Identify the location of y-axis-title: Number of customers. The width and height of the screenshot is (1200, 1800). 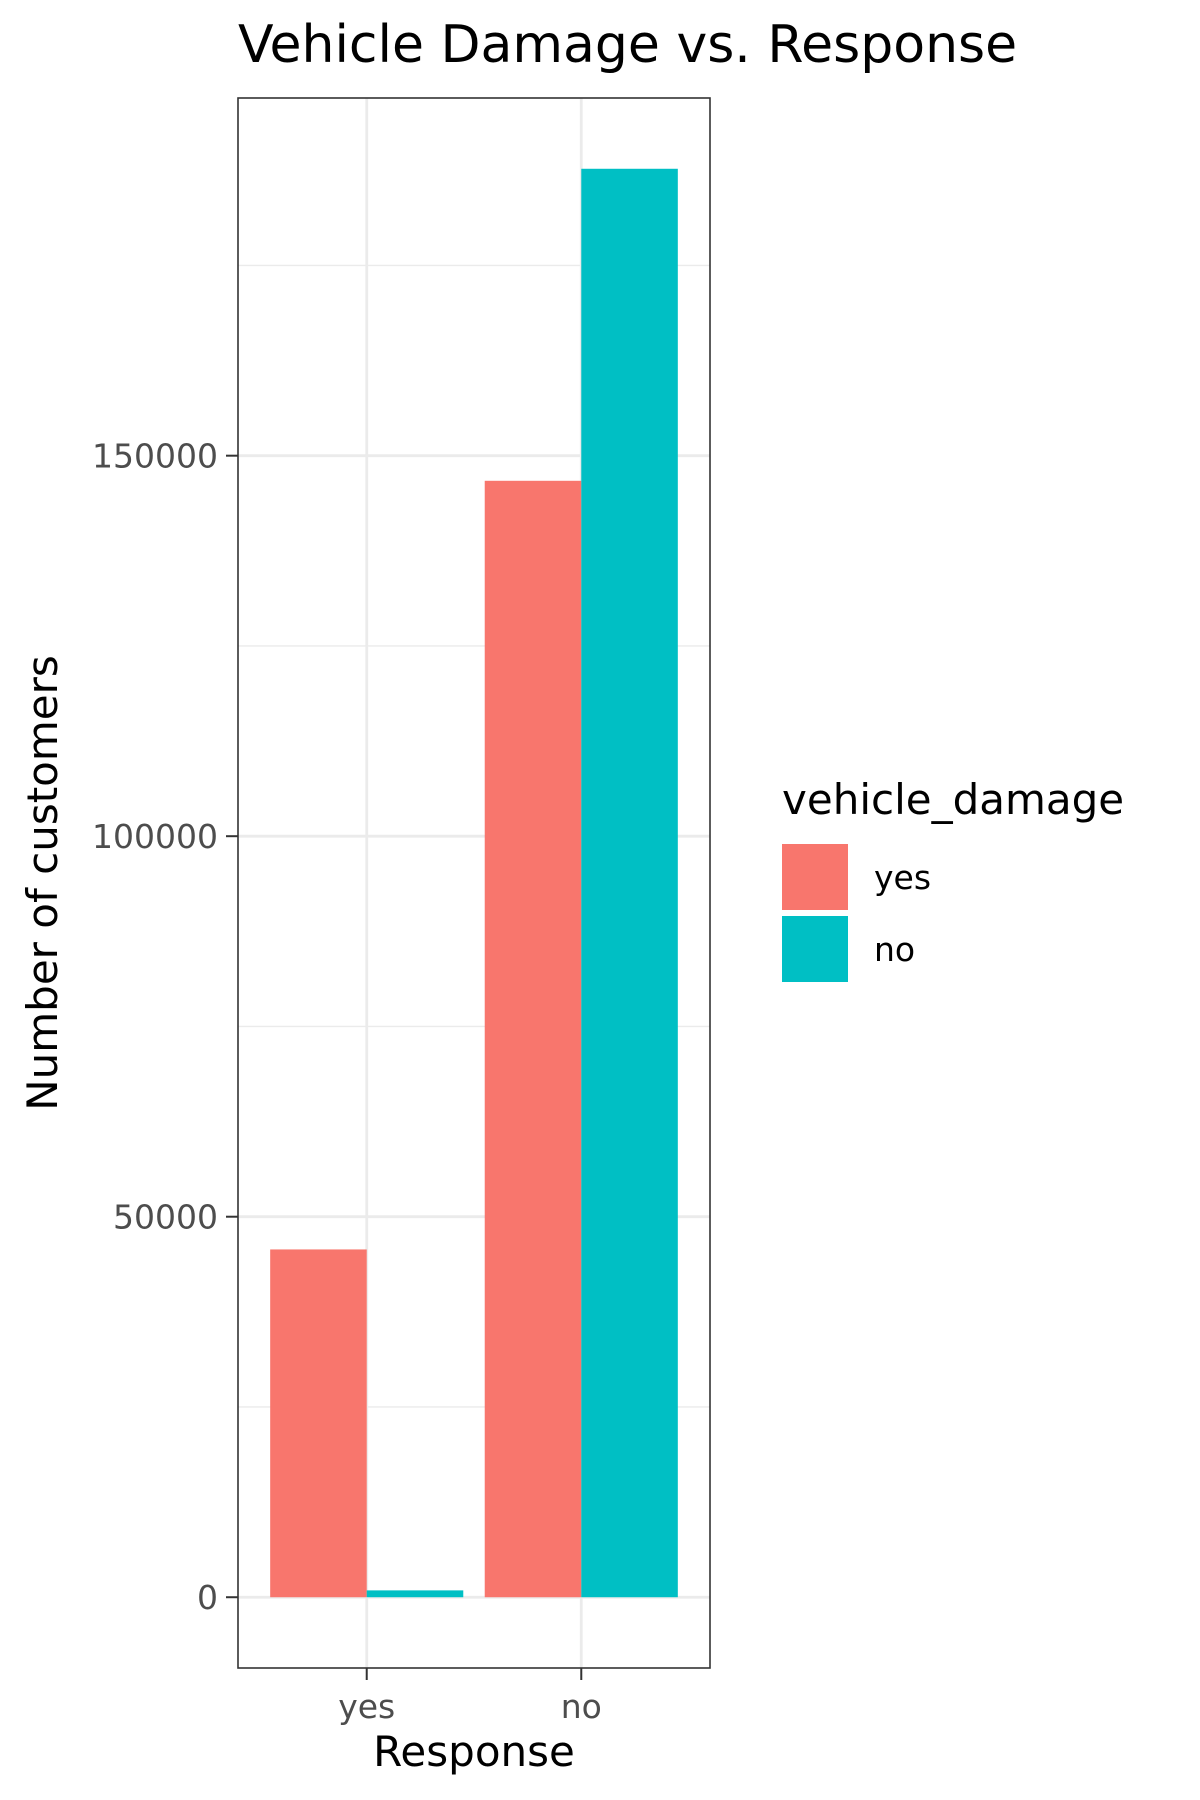
(42, 883).